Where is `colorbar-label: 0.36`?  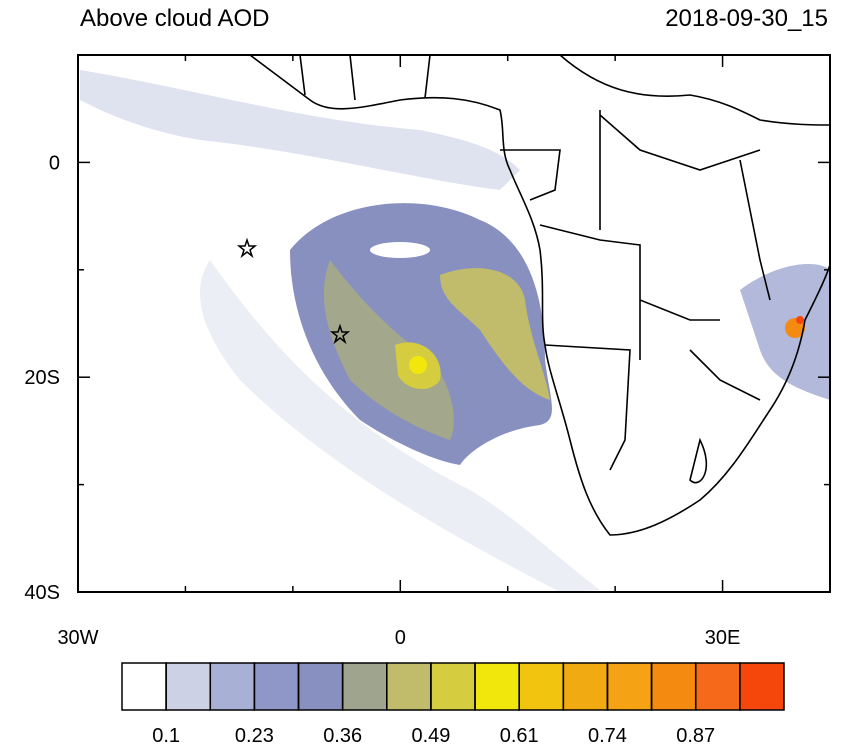 colorbar-label: 0.36 is located at coordinates (342, 736).